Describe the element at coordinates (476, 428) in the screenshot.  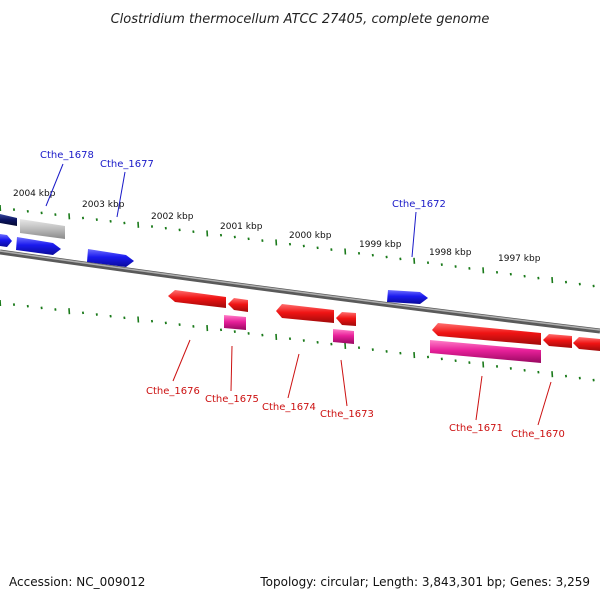
I see `gene-label-cthe-1671: Cthe_1671` at that location.